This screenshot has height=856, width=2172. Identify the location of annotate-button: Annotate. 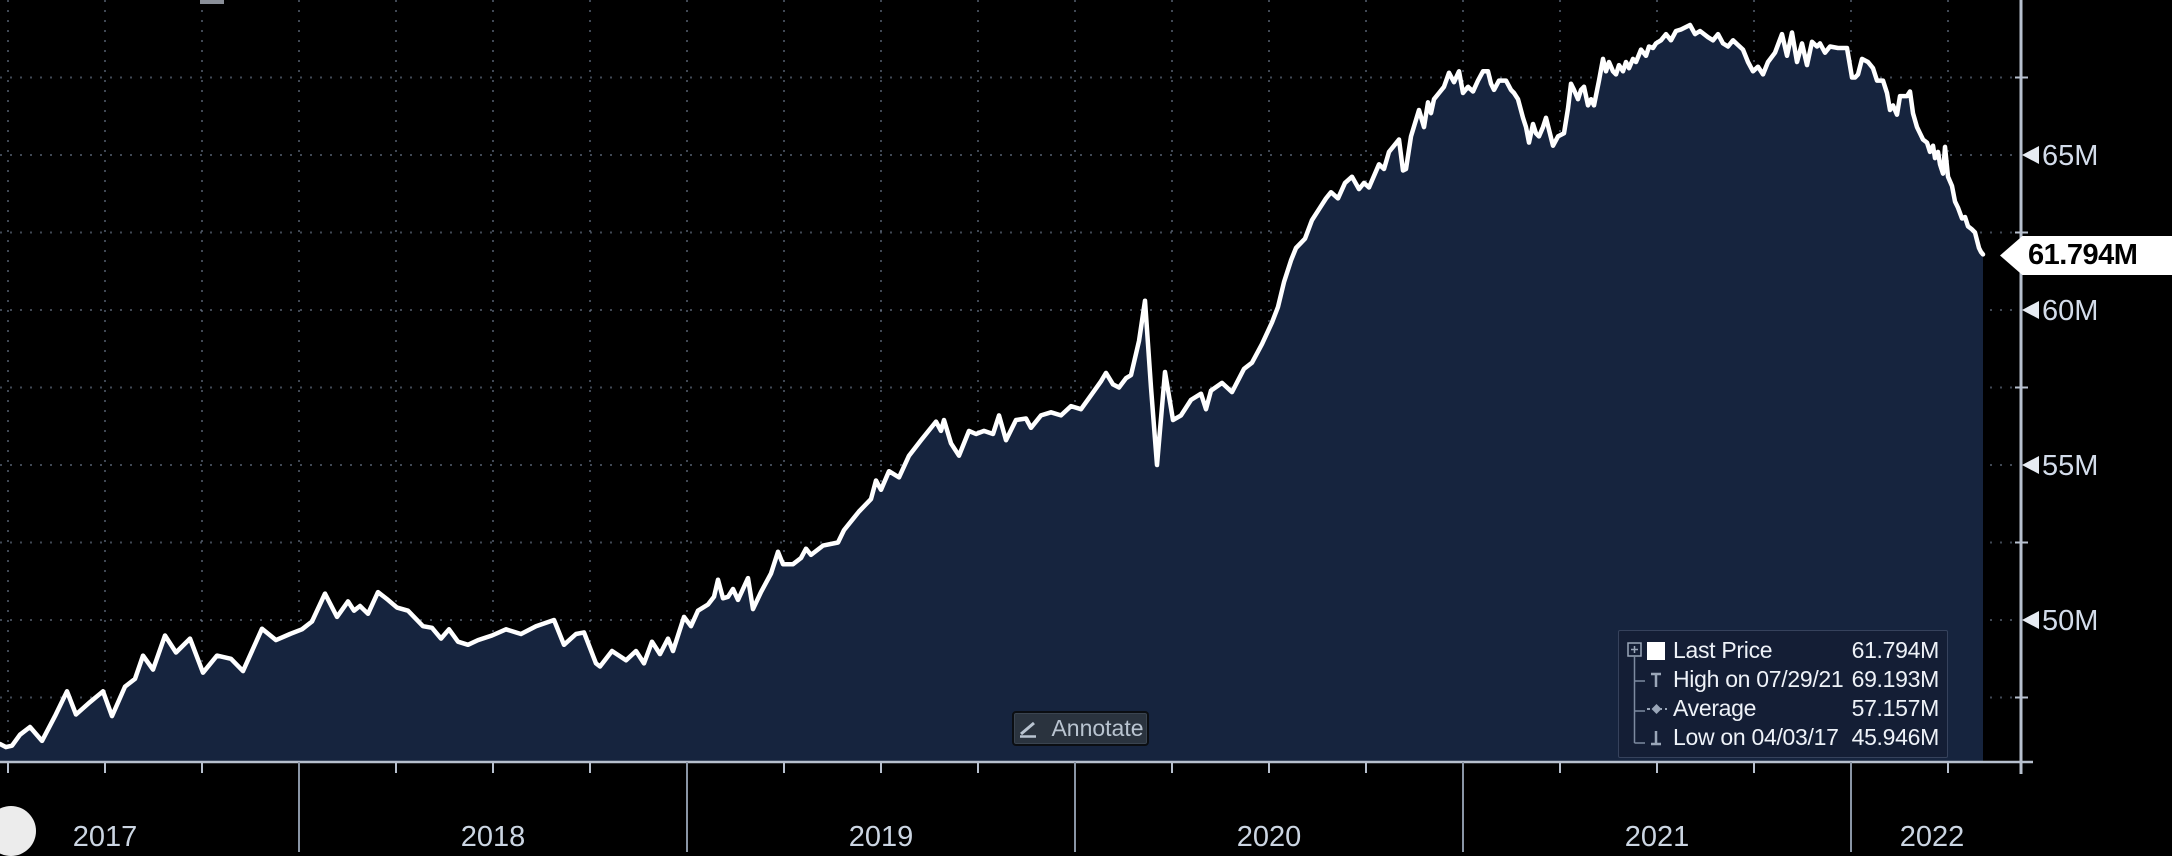
(1080, 728).